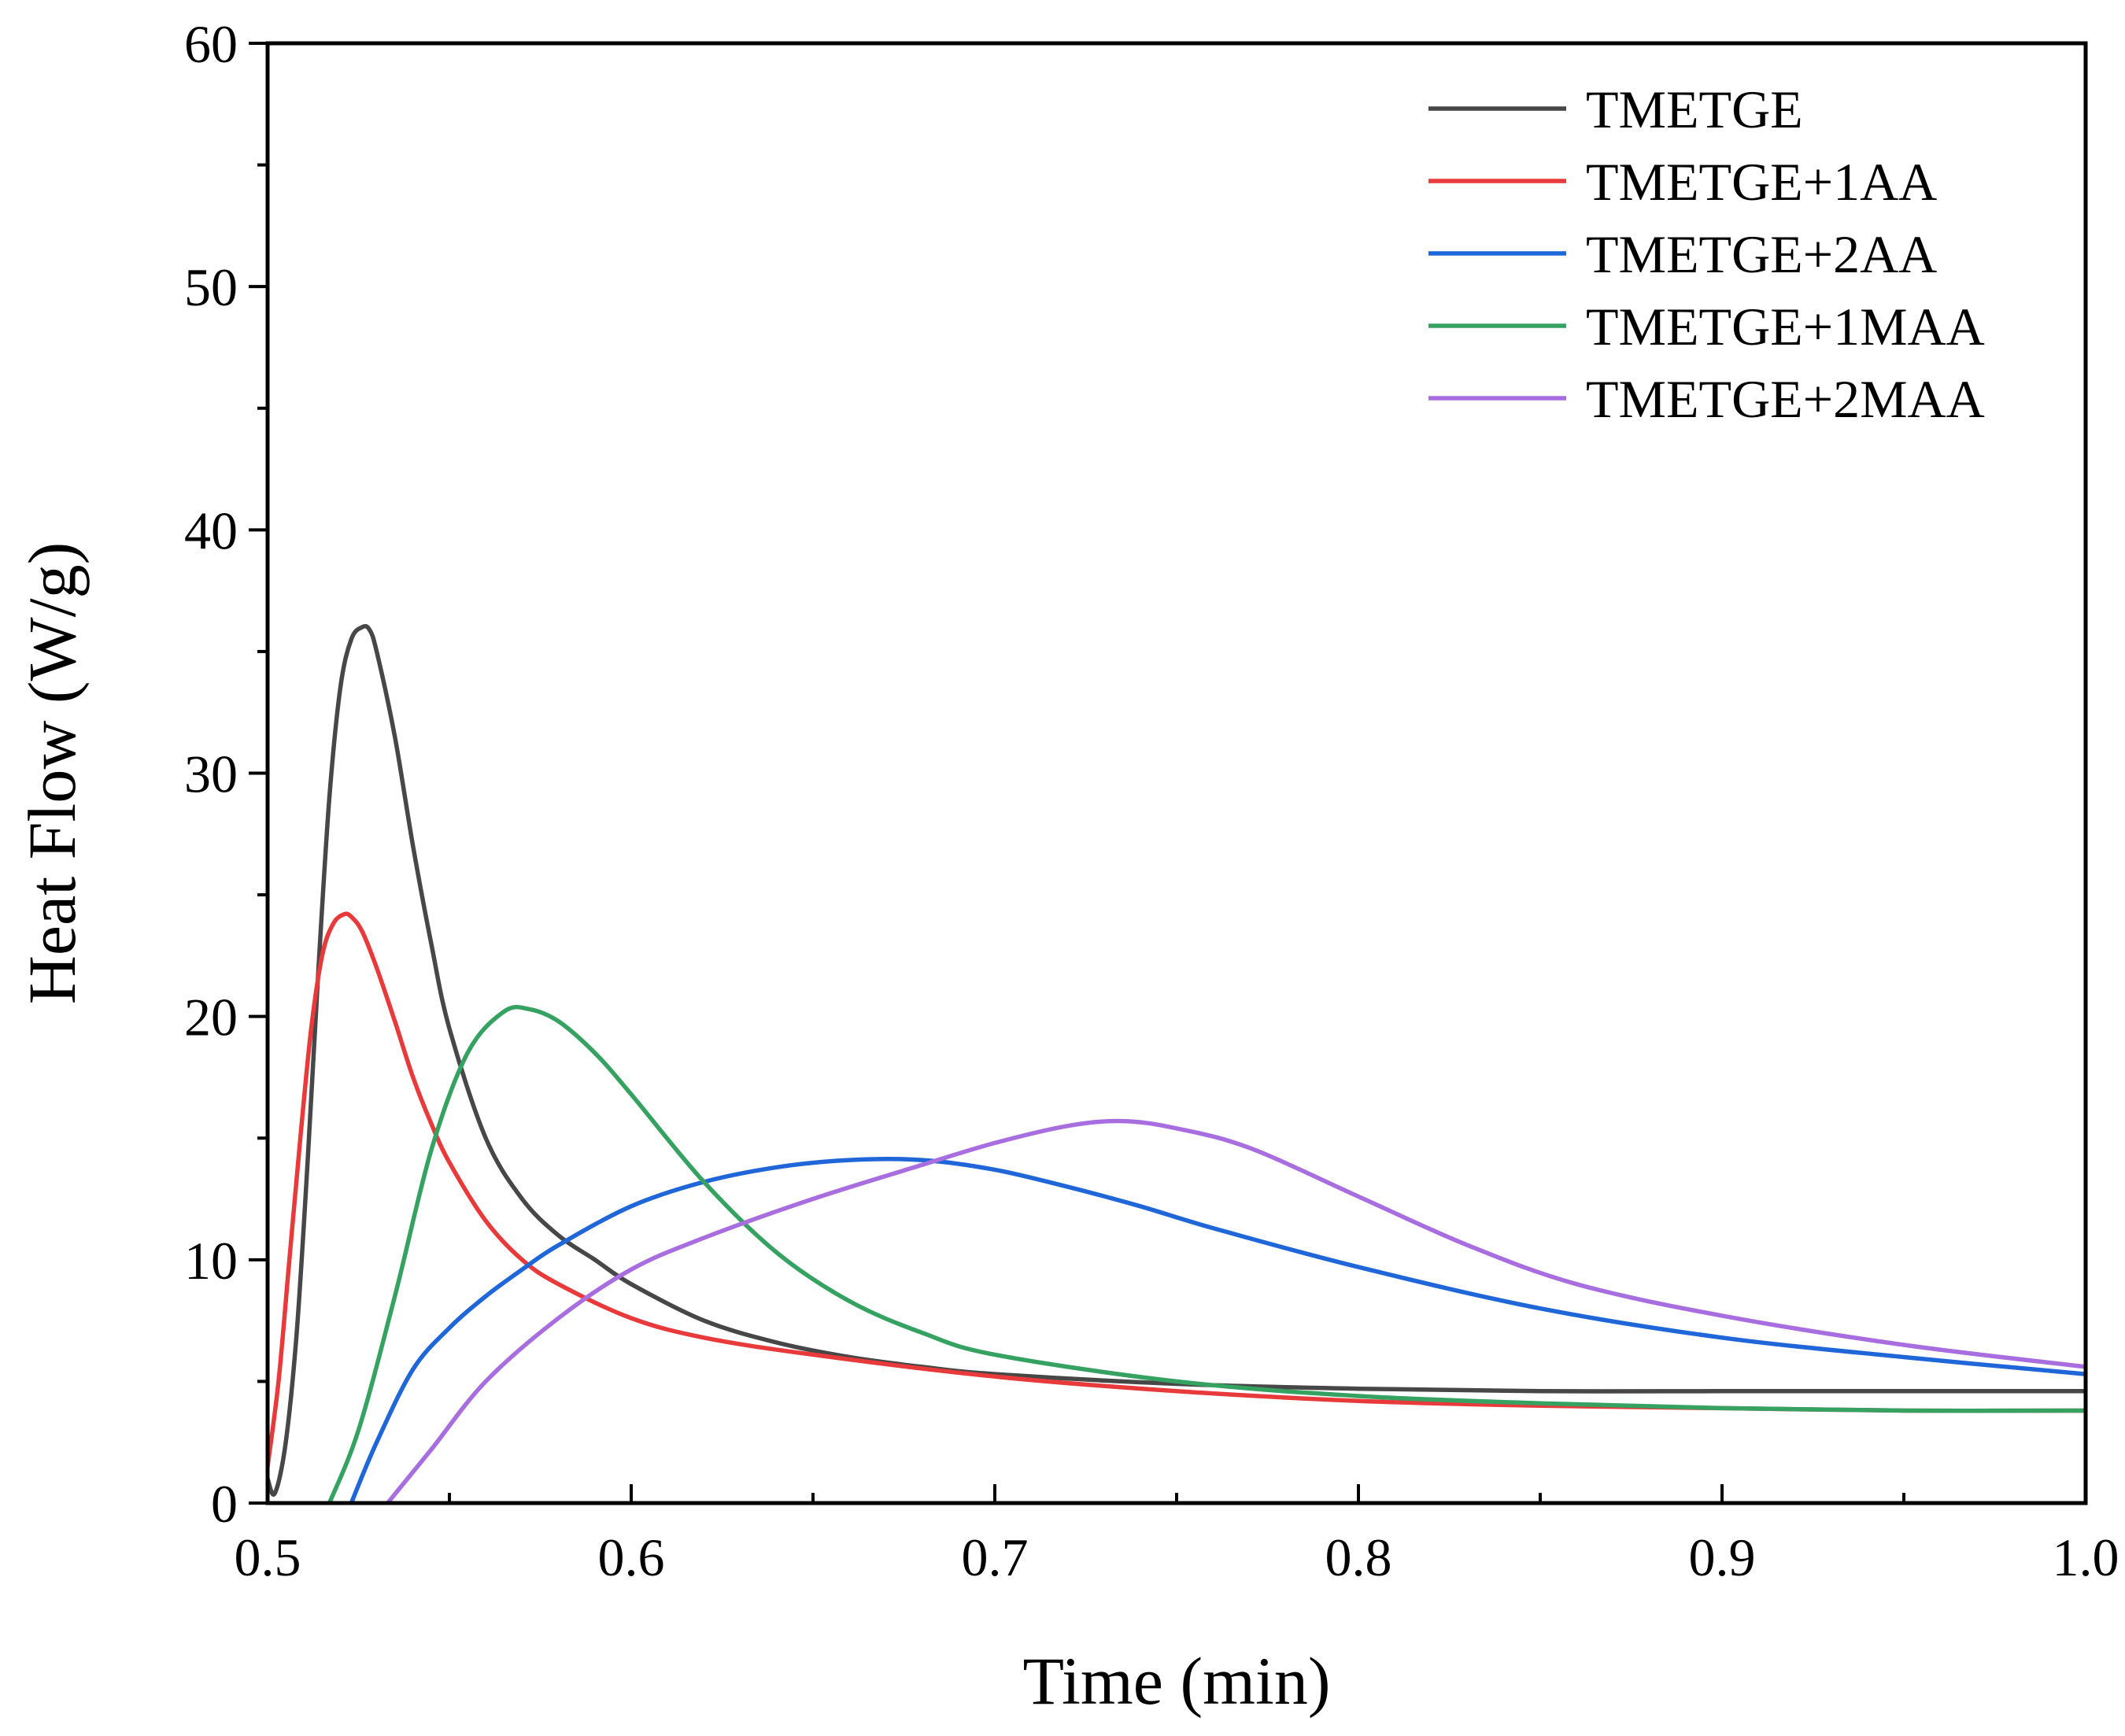 This screenshot has height=1736, width=2125. Describe the element at coordinates (225, 1504) in the screenshot. I see `y-tick-label: 0` at that location.